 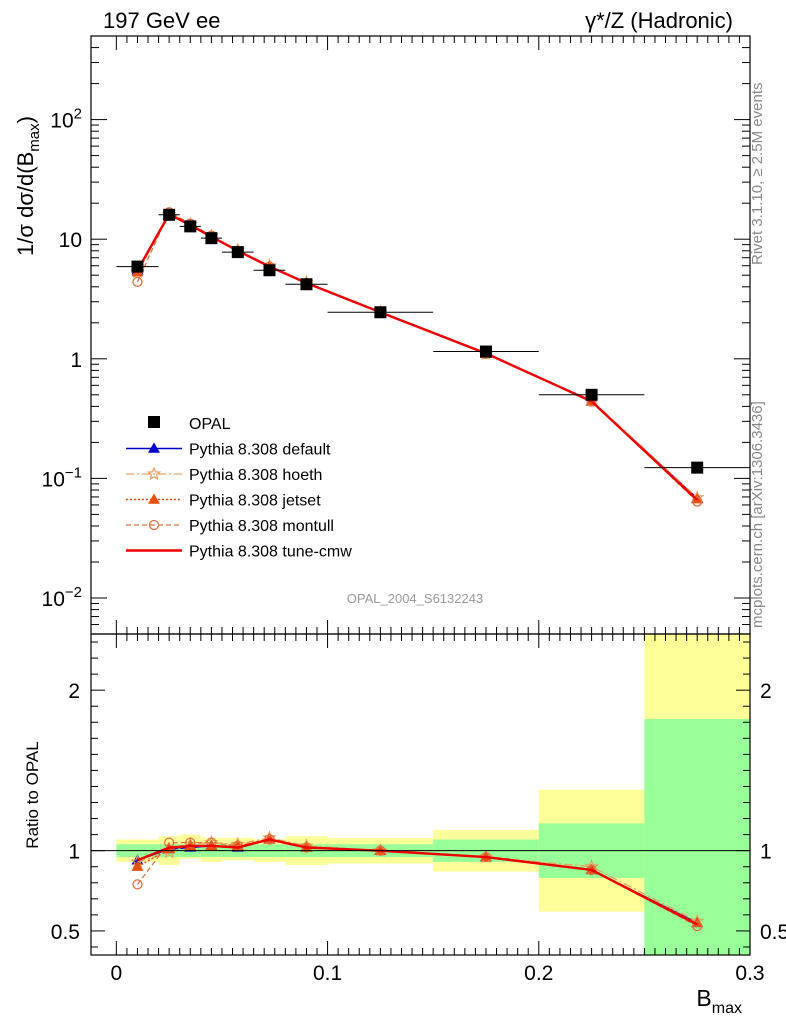 I want to click on legend-marker-jetset, so click(x=154, y=498).